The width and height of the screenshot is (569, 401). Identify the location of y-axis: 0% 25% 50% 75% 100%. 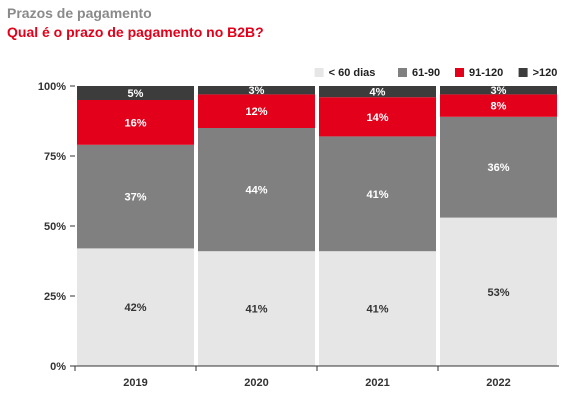
(56, 227).